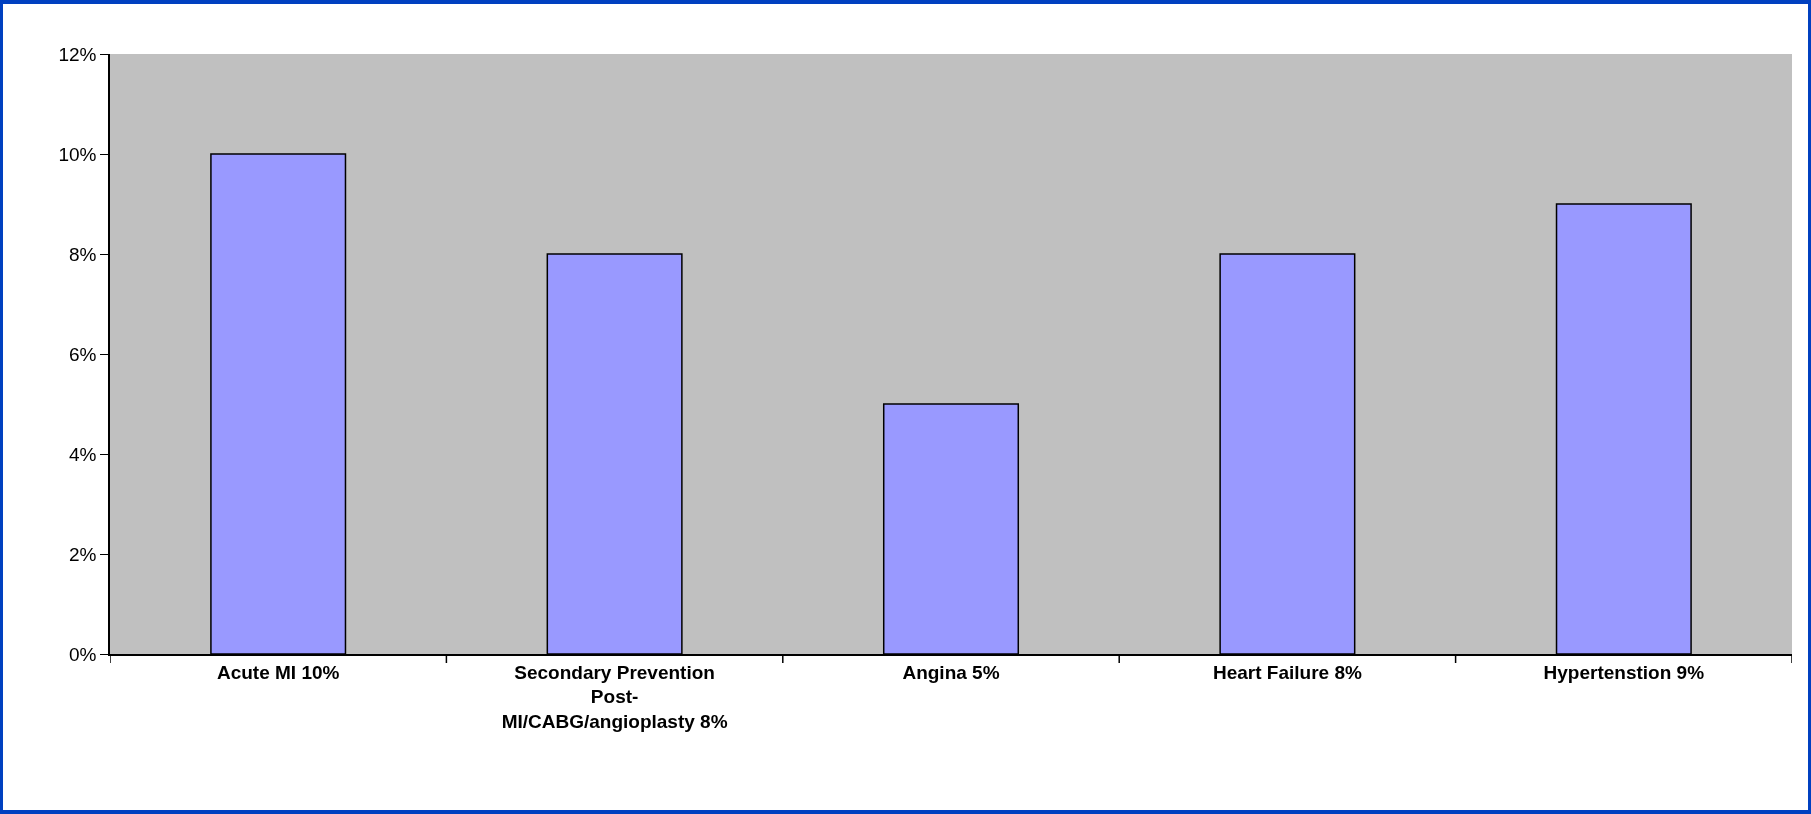 This screenshot has height=814, width=1811. Describe the element at coordinates (77, 54) in the screenshot. I see `y-tick-label: 12%` at that location.